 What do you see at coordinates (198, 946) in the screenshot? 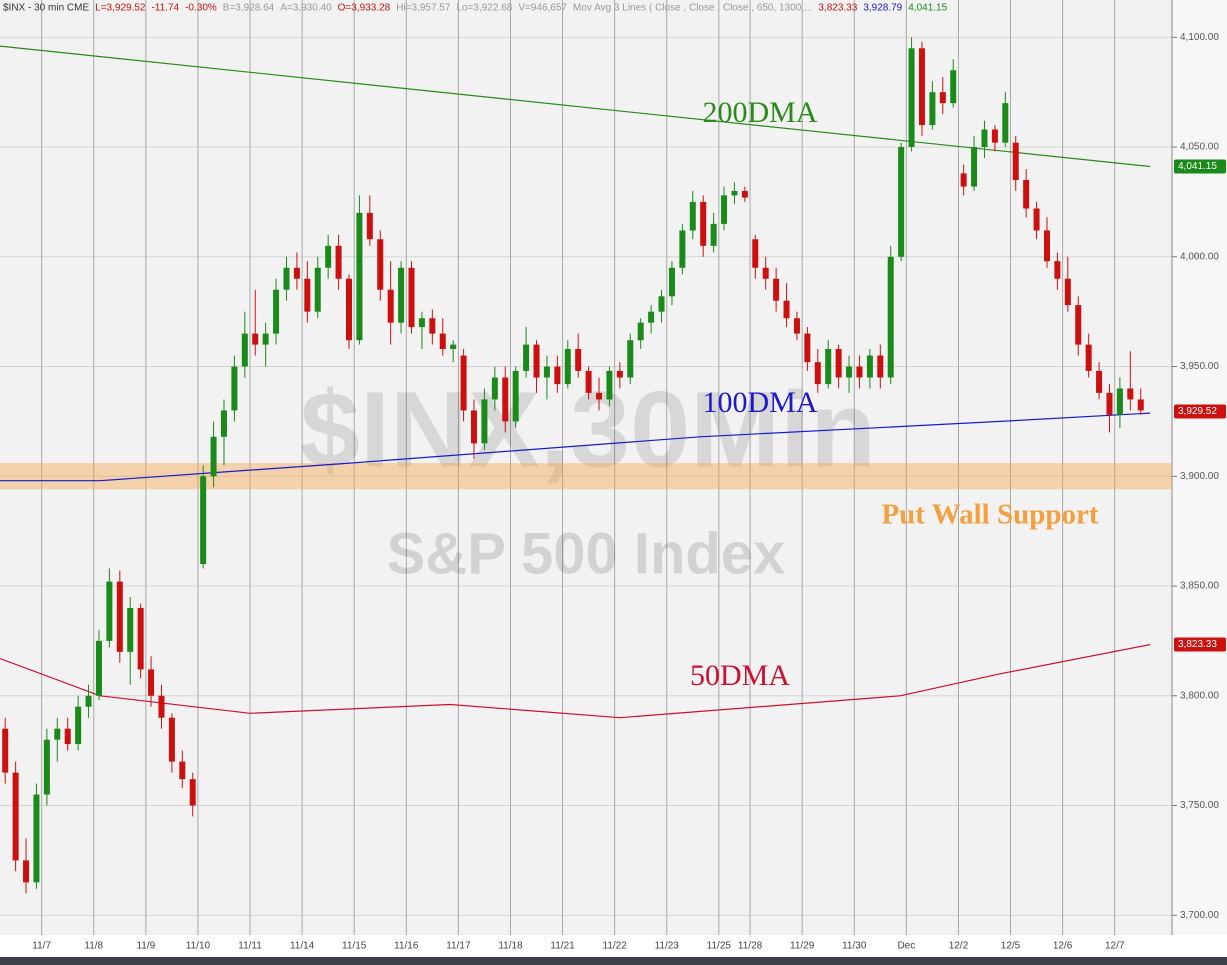
I see `x-tick-label: 11/10` at bounding box center [198, 946].